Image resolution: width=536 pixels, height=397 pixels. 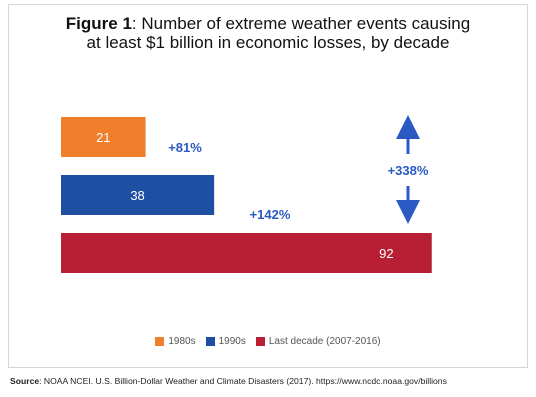 I want to click on bar-1990s, so click(x=138, y=195).